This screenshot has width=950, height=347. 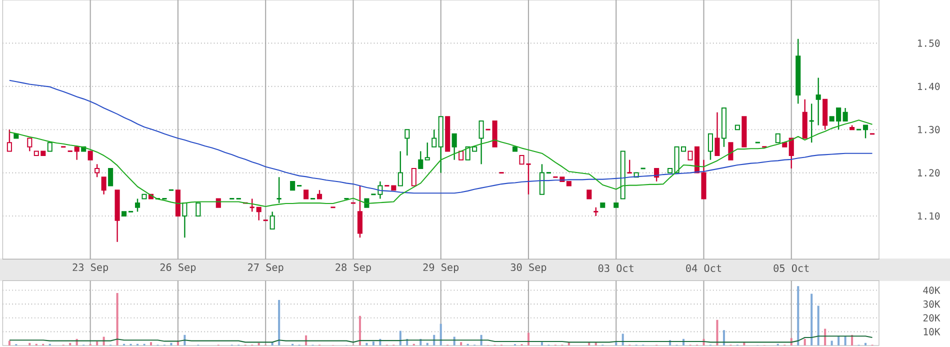 What do you see at coordinates (704, 268) in the screenshot?
I see `x-tick-label: 04 Oct` at bounding box center [704, 268].